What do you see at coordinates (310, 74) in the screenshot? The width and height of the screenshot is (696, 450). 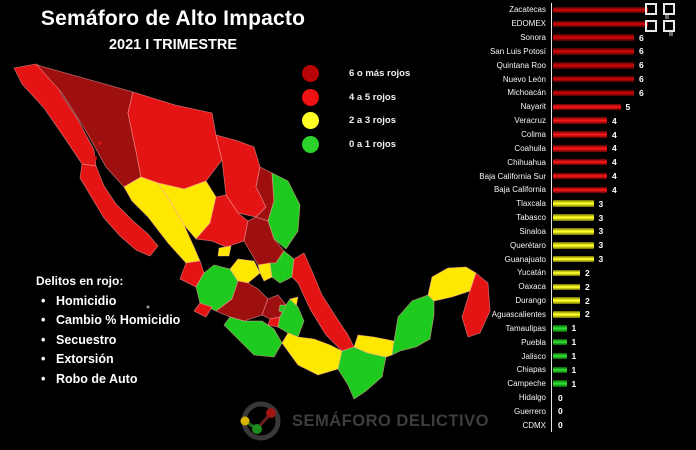 I see `legend-dot-dark-red-icon` at bounding box center [310, 74].